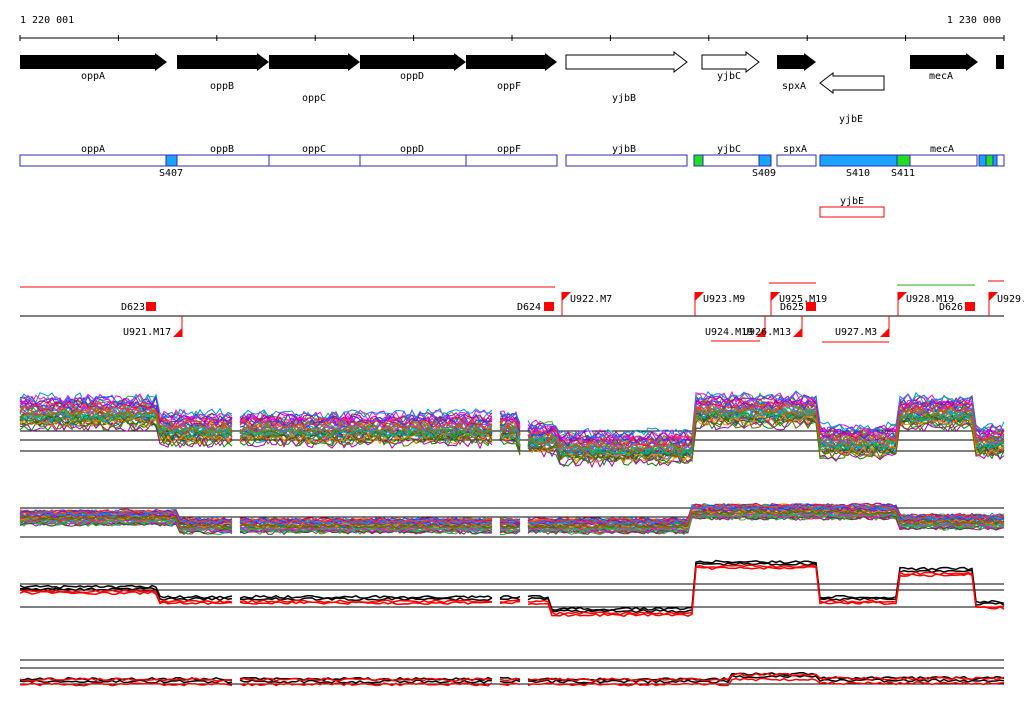 This screenshot has width=1024, height=714. Describe the element at coordinates (724, 299) in the screenshot. I see `u-label-u923: U923.M9` at that location.